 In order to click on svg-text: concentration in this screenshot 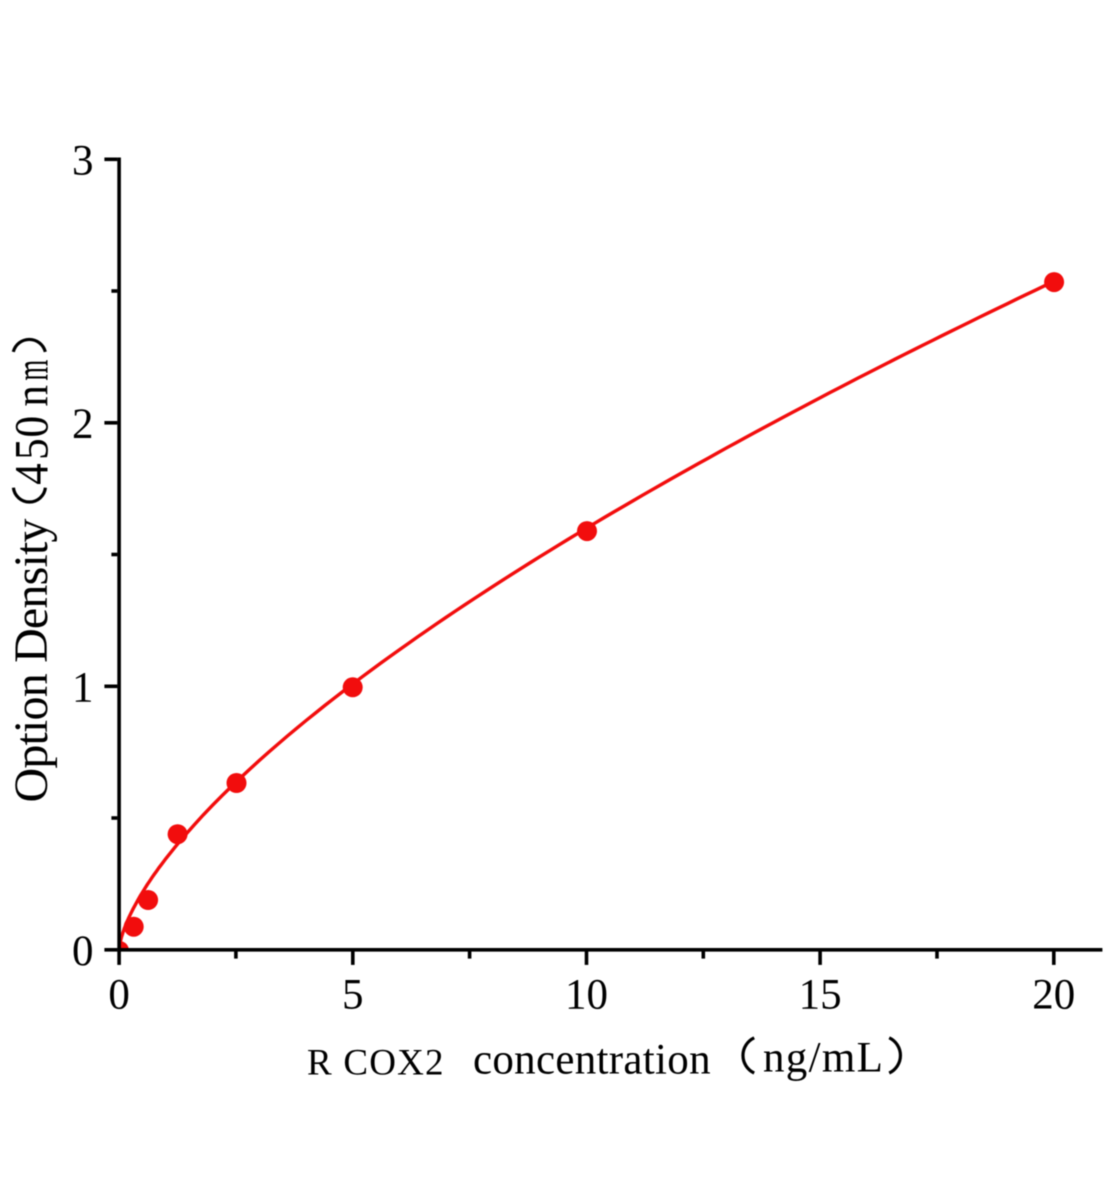, I will do `click(592, 1060)`.